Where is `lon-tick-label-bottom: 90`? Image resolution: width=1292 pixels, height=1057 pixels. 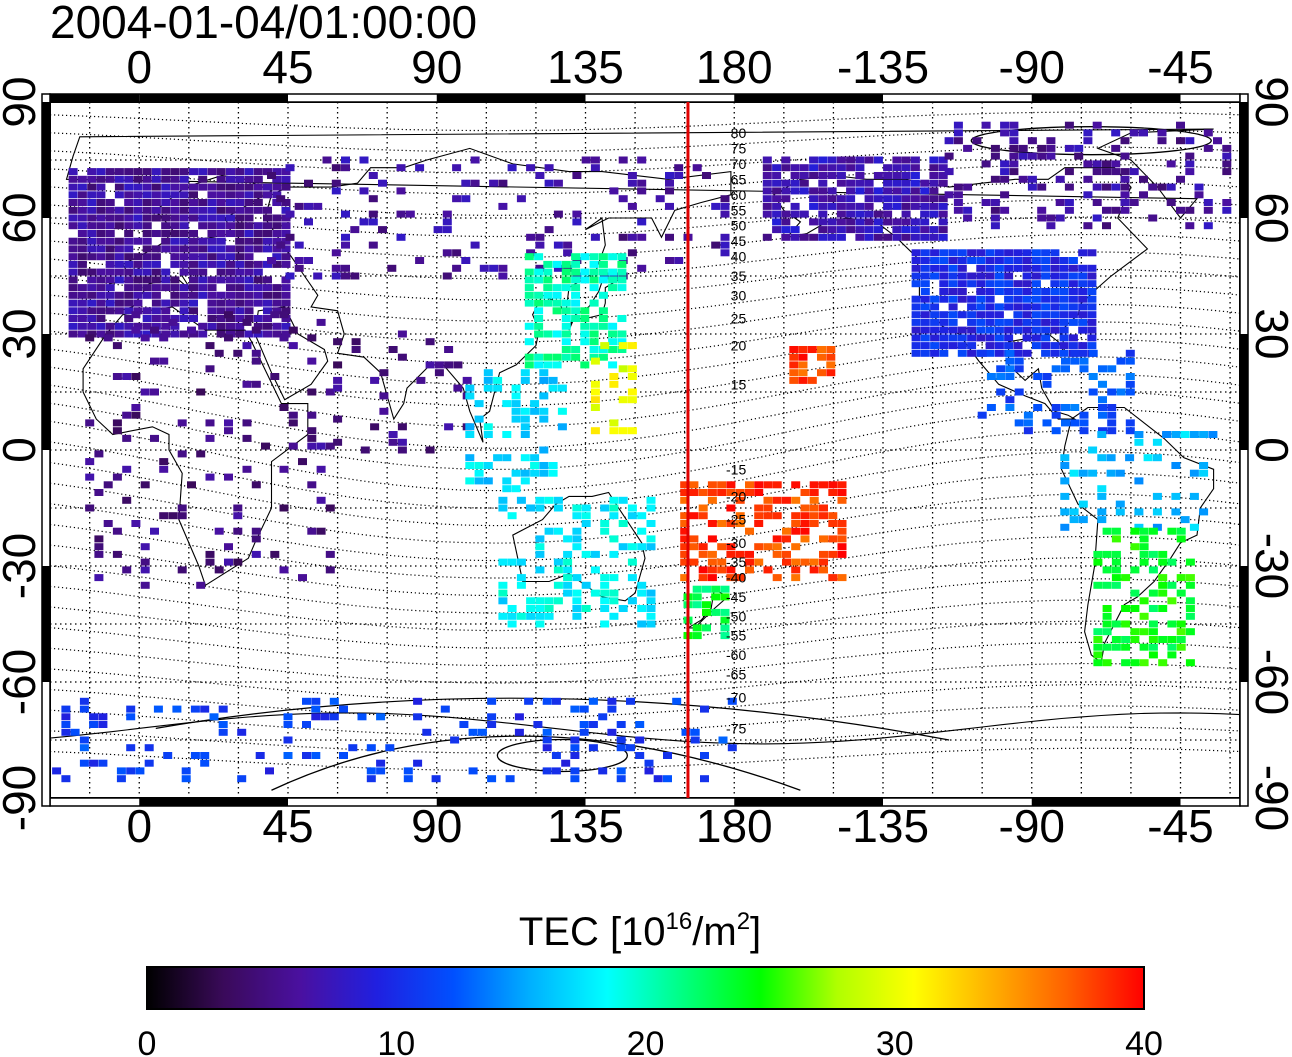 lon-tick-label-bottom: 90 is located at coordinates (436, 826).